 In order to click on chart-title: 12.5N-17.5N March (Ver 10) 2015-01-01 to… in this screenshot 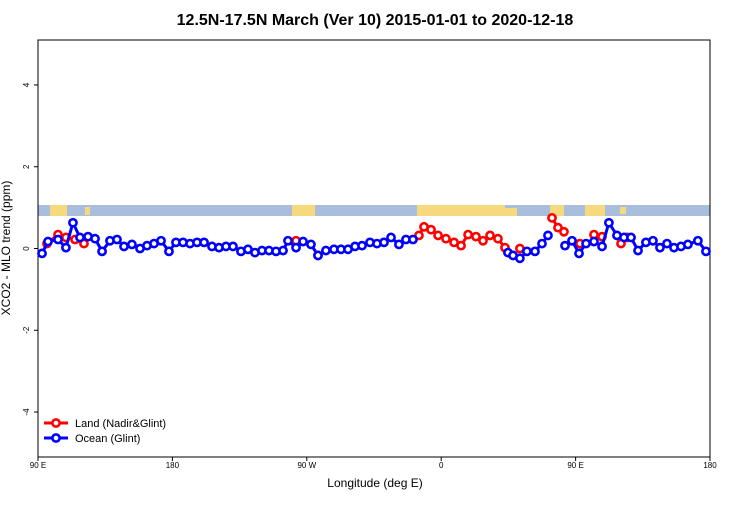, I will do `click(375, 20)`.